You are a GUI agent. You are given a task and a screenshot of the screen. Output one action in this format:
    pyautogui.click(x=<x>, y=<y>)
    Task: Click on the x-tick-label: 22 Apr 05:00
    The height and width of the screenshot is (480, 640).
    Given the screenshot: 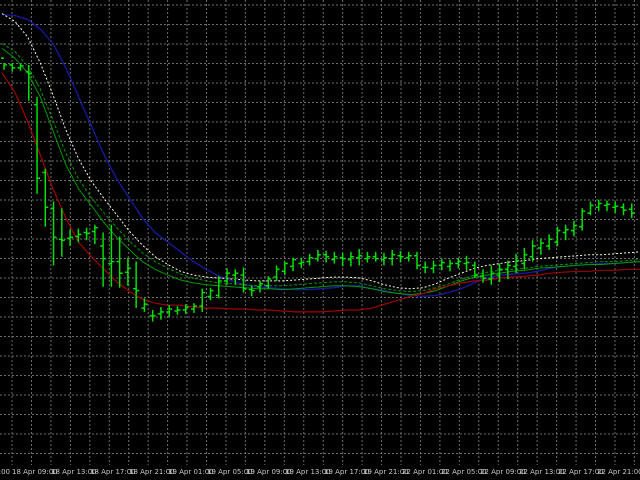 What is the action you would take?
    pyautogui.click(x=464, y=472)
    